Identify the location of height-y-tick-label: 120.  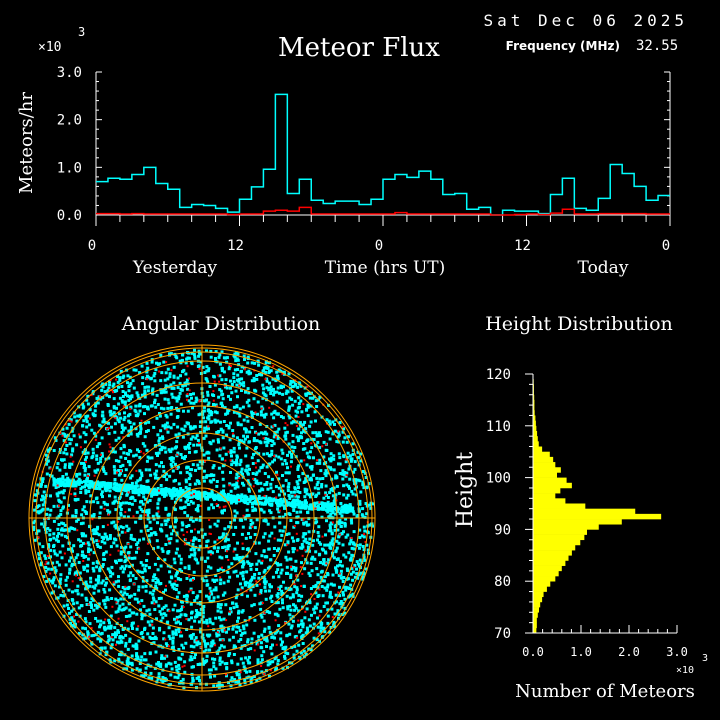
(498, 375).